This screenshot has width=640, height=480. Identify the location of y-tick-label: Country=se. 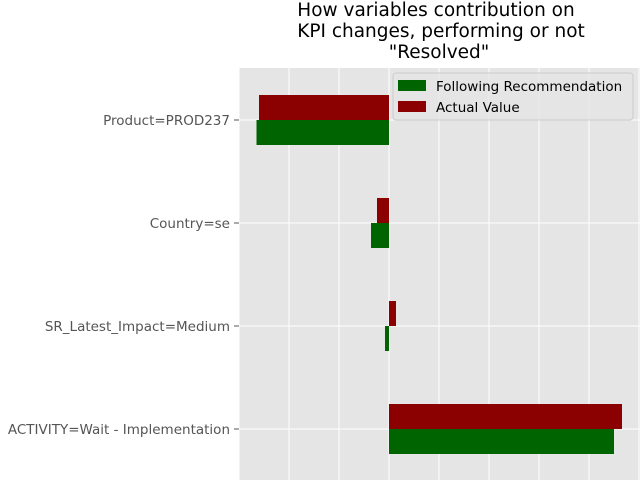
(190, 224).